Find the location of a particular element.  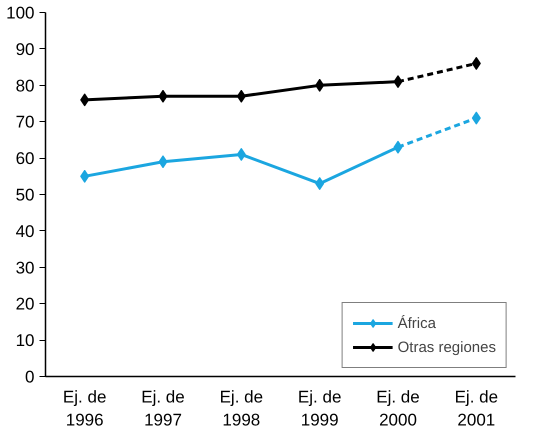

x-tick-label: Ej. de 2000 is located at coordinates (398, 409).